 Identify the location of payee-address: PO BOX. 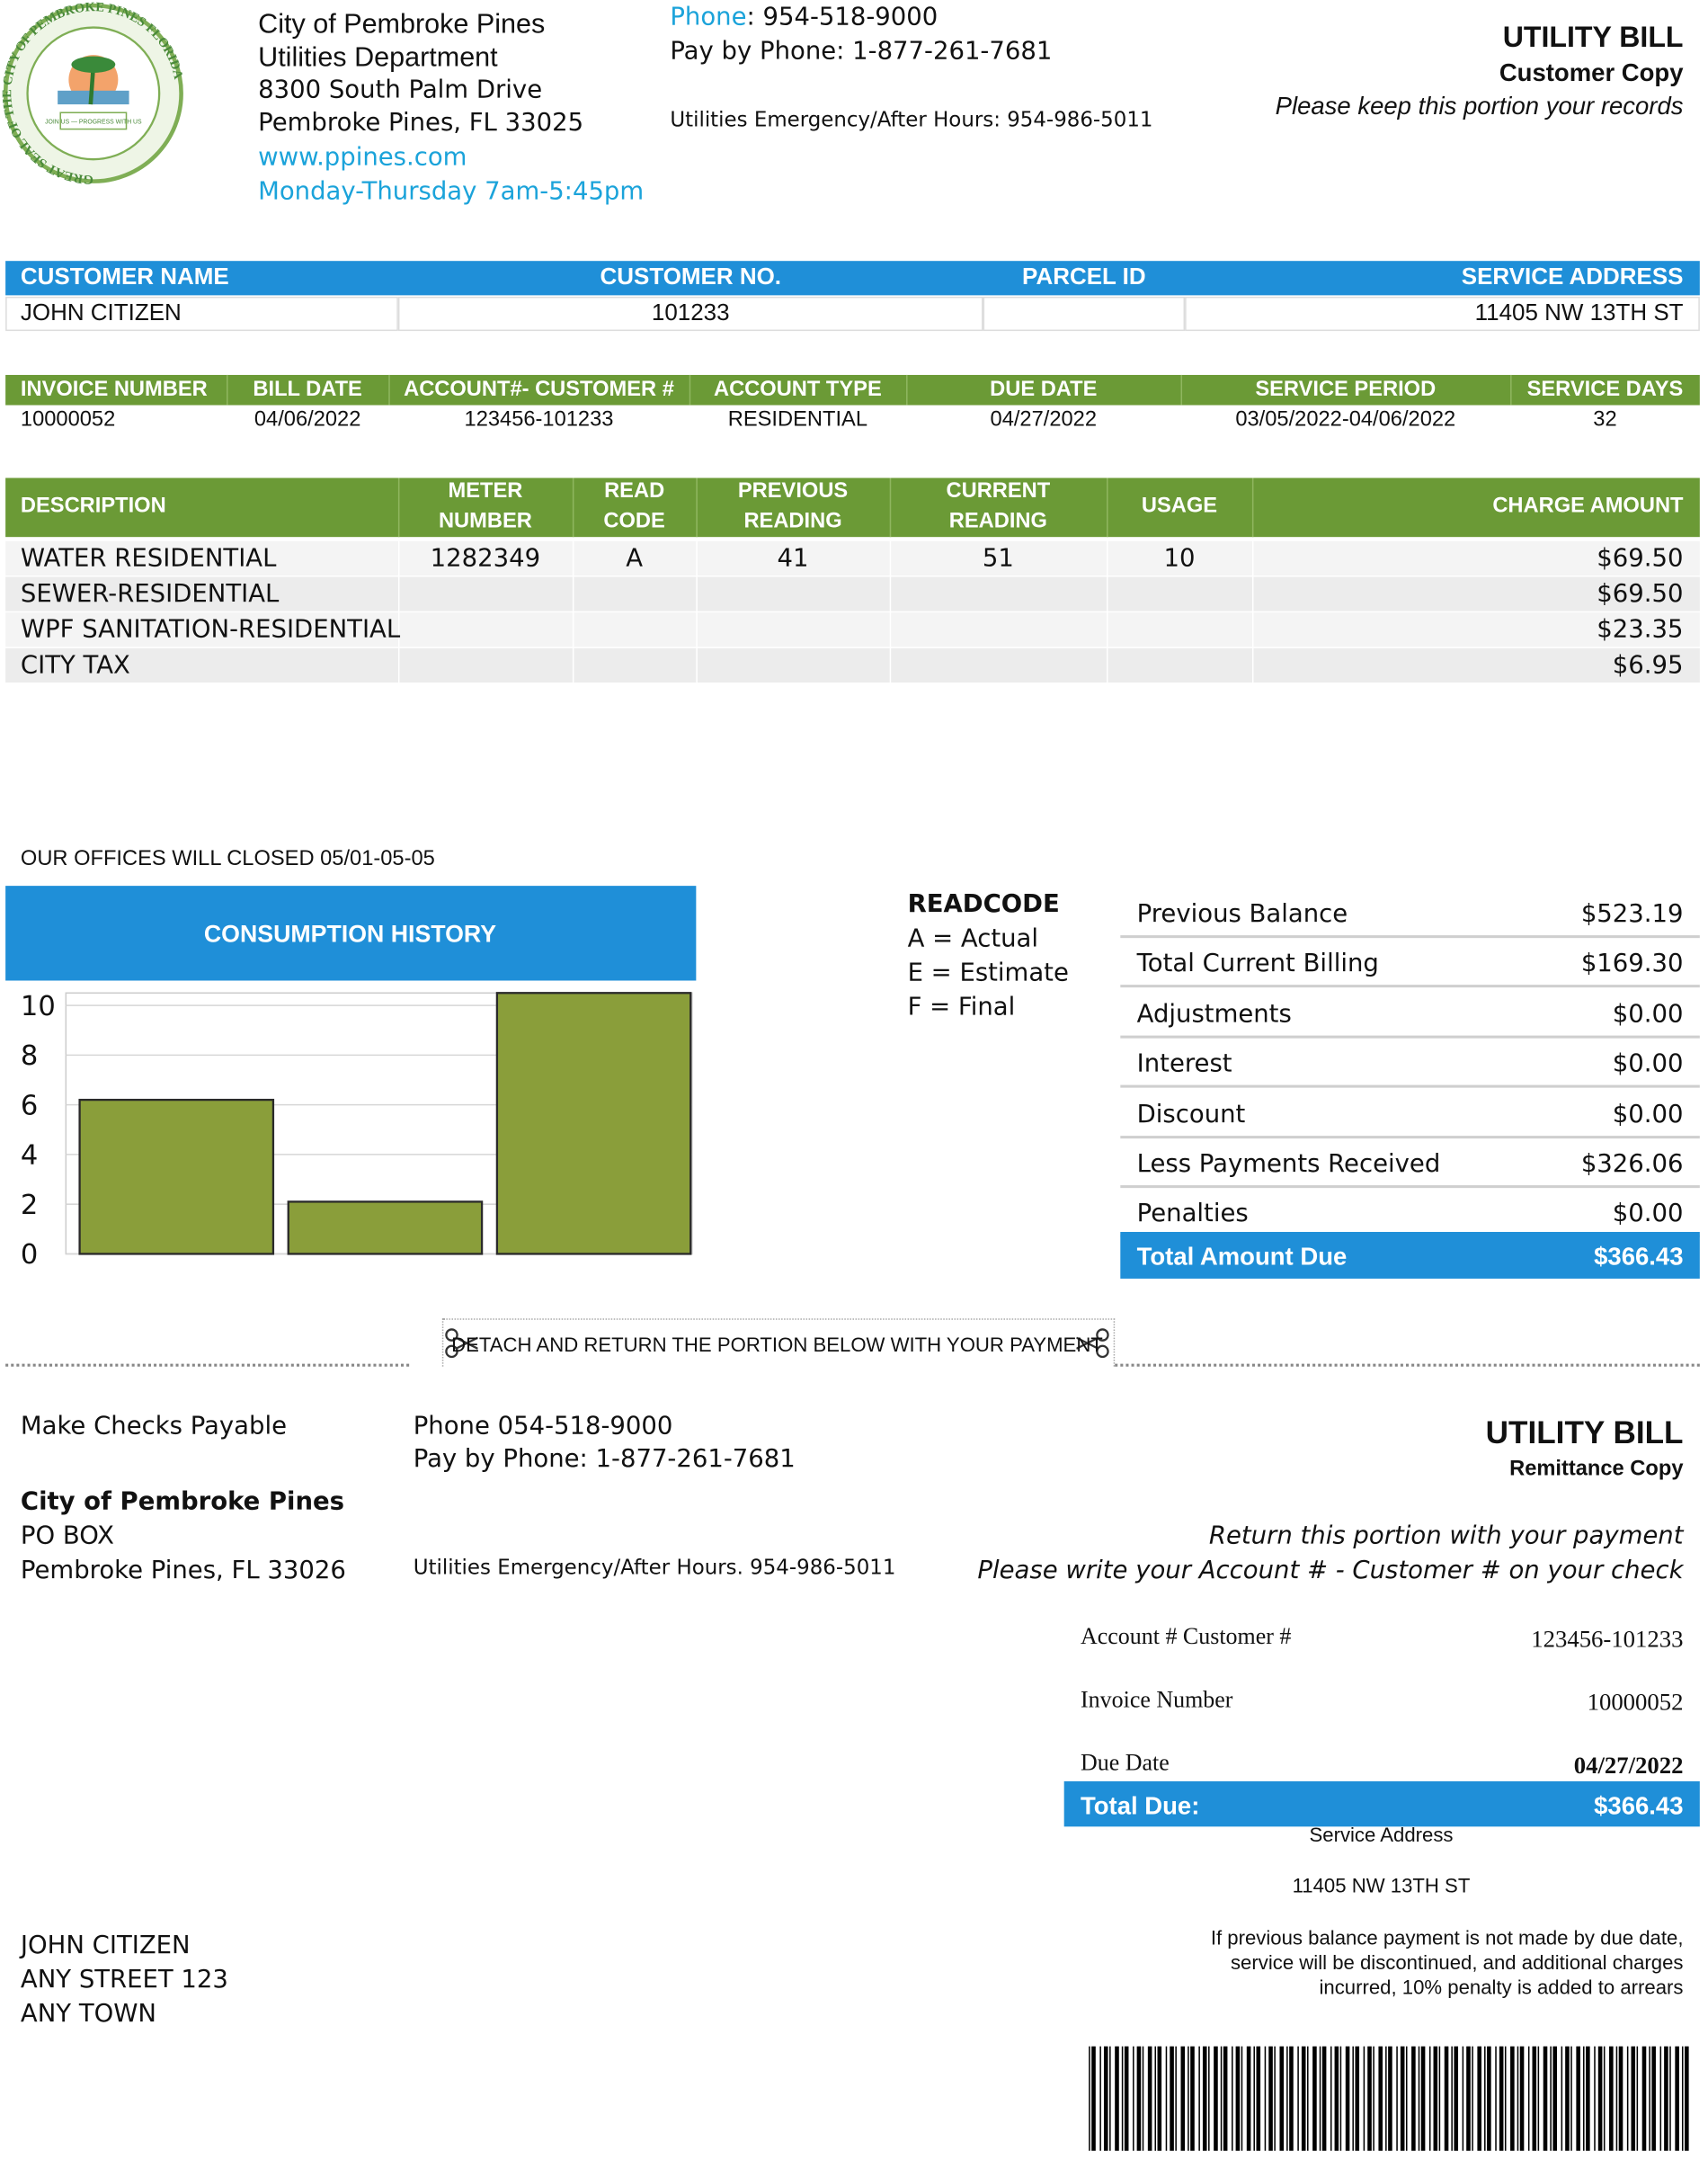
(67, 1536).